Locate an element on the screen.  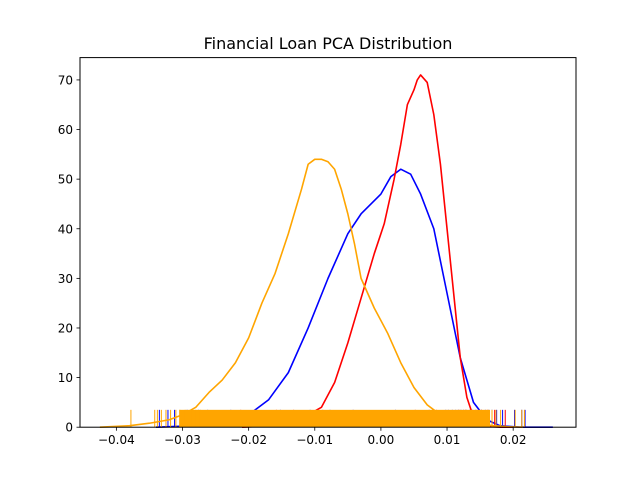
rug-band is located at coordinates (335, 418).